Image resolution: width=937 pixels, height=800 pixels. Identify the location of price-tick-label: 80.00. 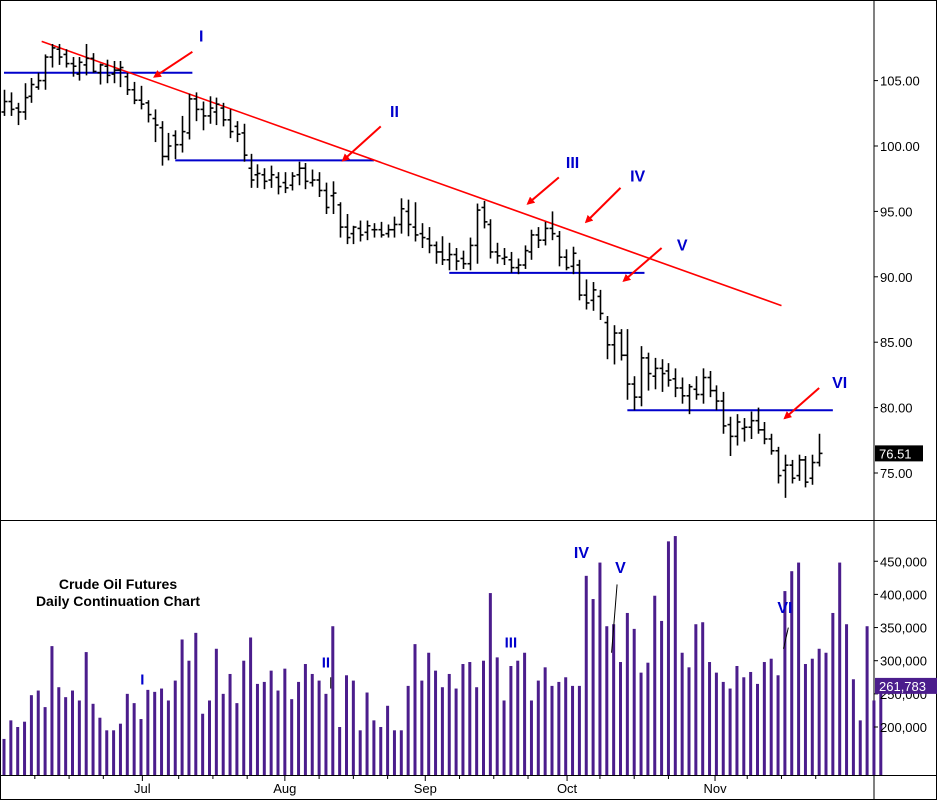
(896, 408).